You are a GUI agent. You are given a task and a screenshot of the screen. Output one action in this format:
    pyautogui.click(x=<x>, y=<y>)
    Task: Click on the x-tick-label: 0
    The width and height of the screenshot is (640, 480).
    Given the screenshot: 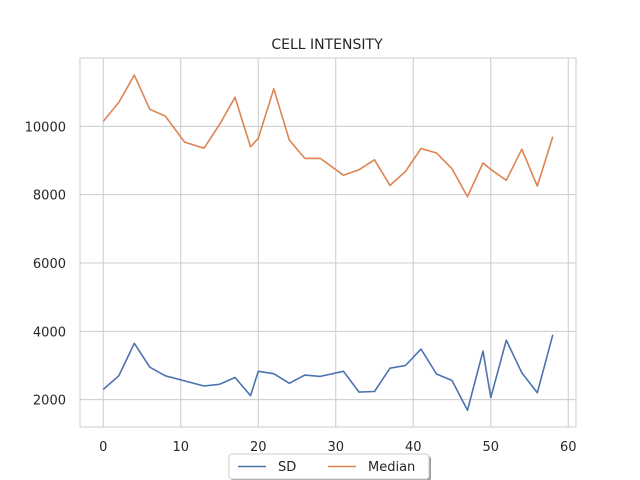 What is the action you would take?
    pyautogui.click(x=103, y=447)
    